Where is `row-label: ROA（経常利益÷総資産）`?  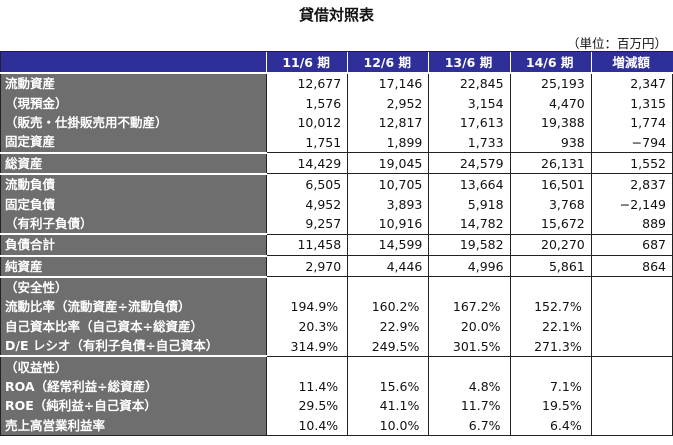
row-label: ROA（経常利益÷総資産） is located at coordinates (133, 386).